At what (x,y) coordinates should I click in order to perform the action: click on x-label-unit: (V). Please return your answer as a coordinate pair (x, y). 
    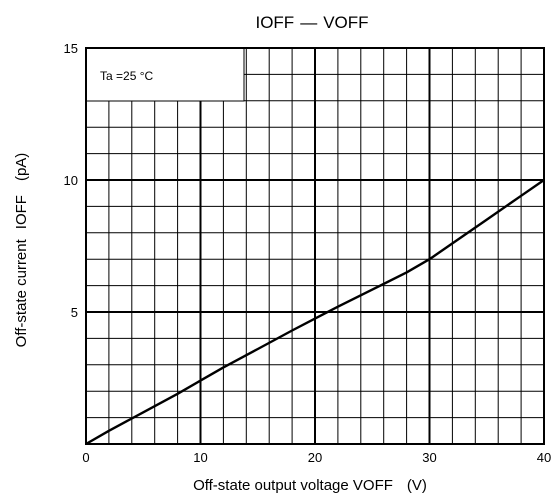
    Looking at the image, I should click on (417, 485).